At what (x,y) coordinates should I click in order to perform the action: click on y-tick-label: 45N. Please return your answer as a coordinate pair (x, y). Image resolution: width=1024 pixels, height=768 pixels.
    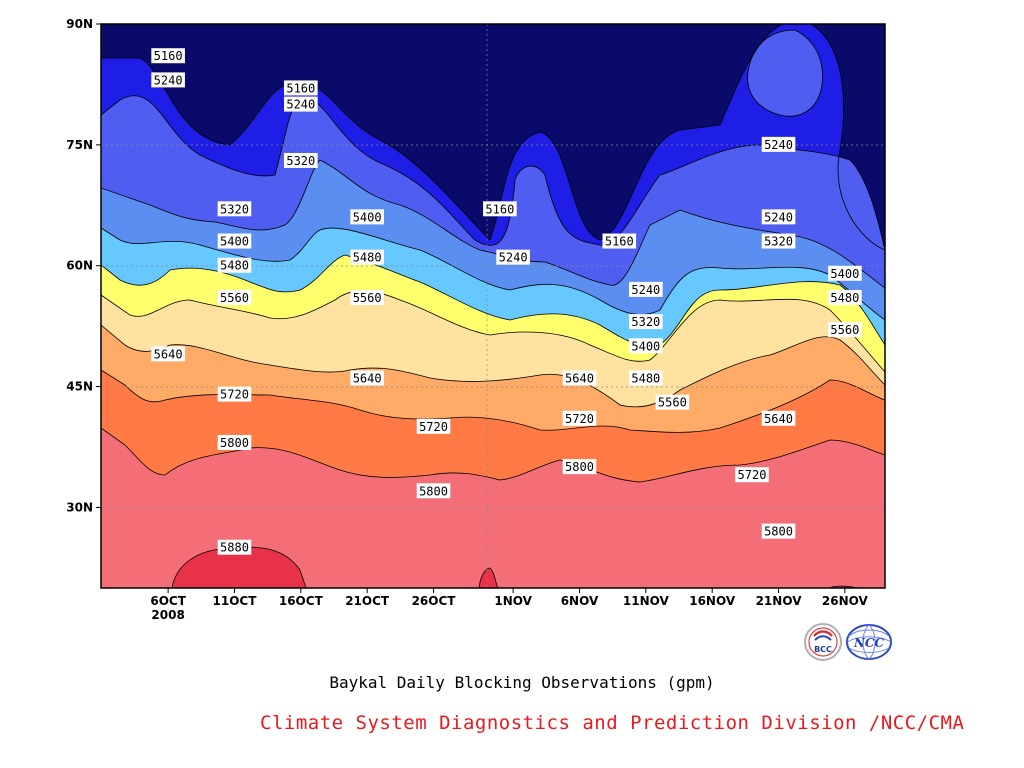
    Looking at the image, I should click on (79, 387).